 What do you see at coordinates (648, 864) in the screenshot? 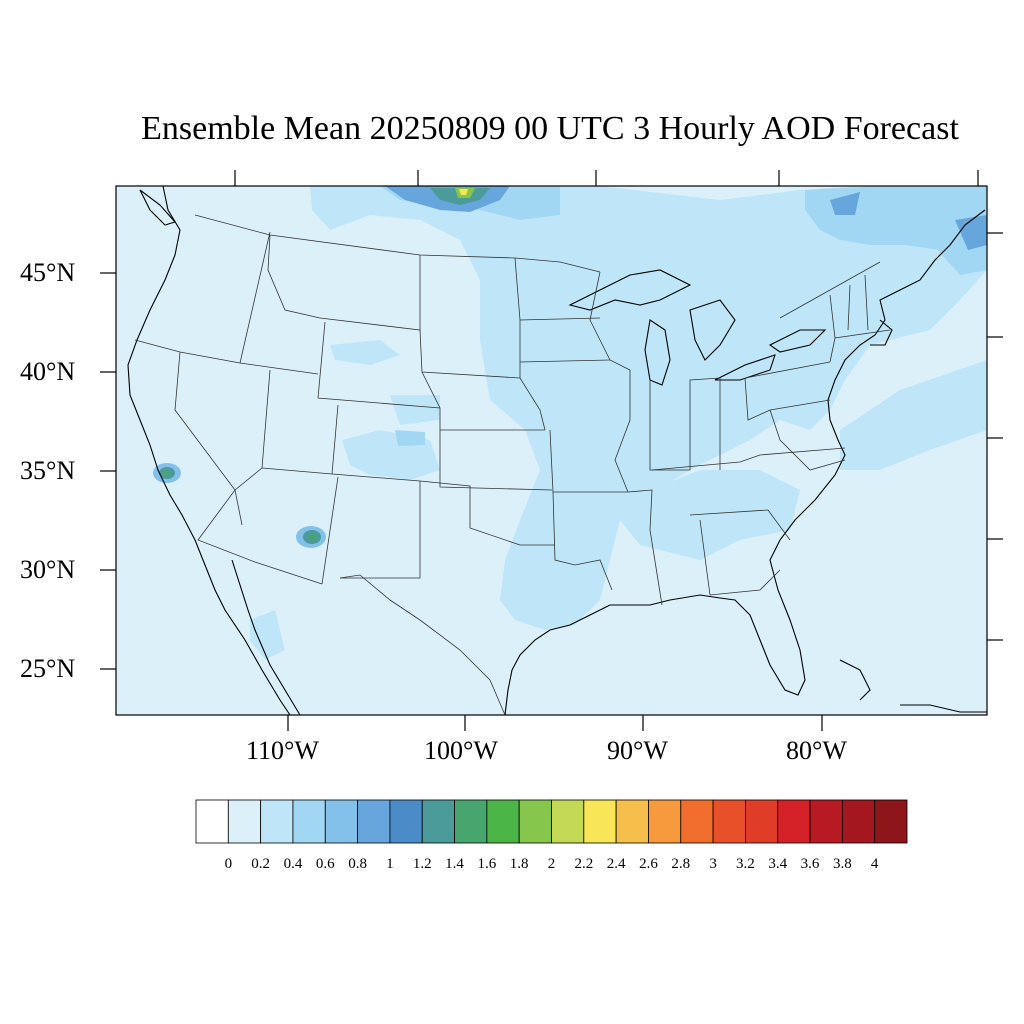
I see `colorbar-tick-label: 2.6` at bounding box center [648, 864].